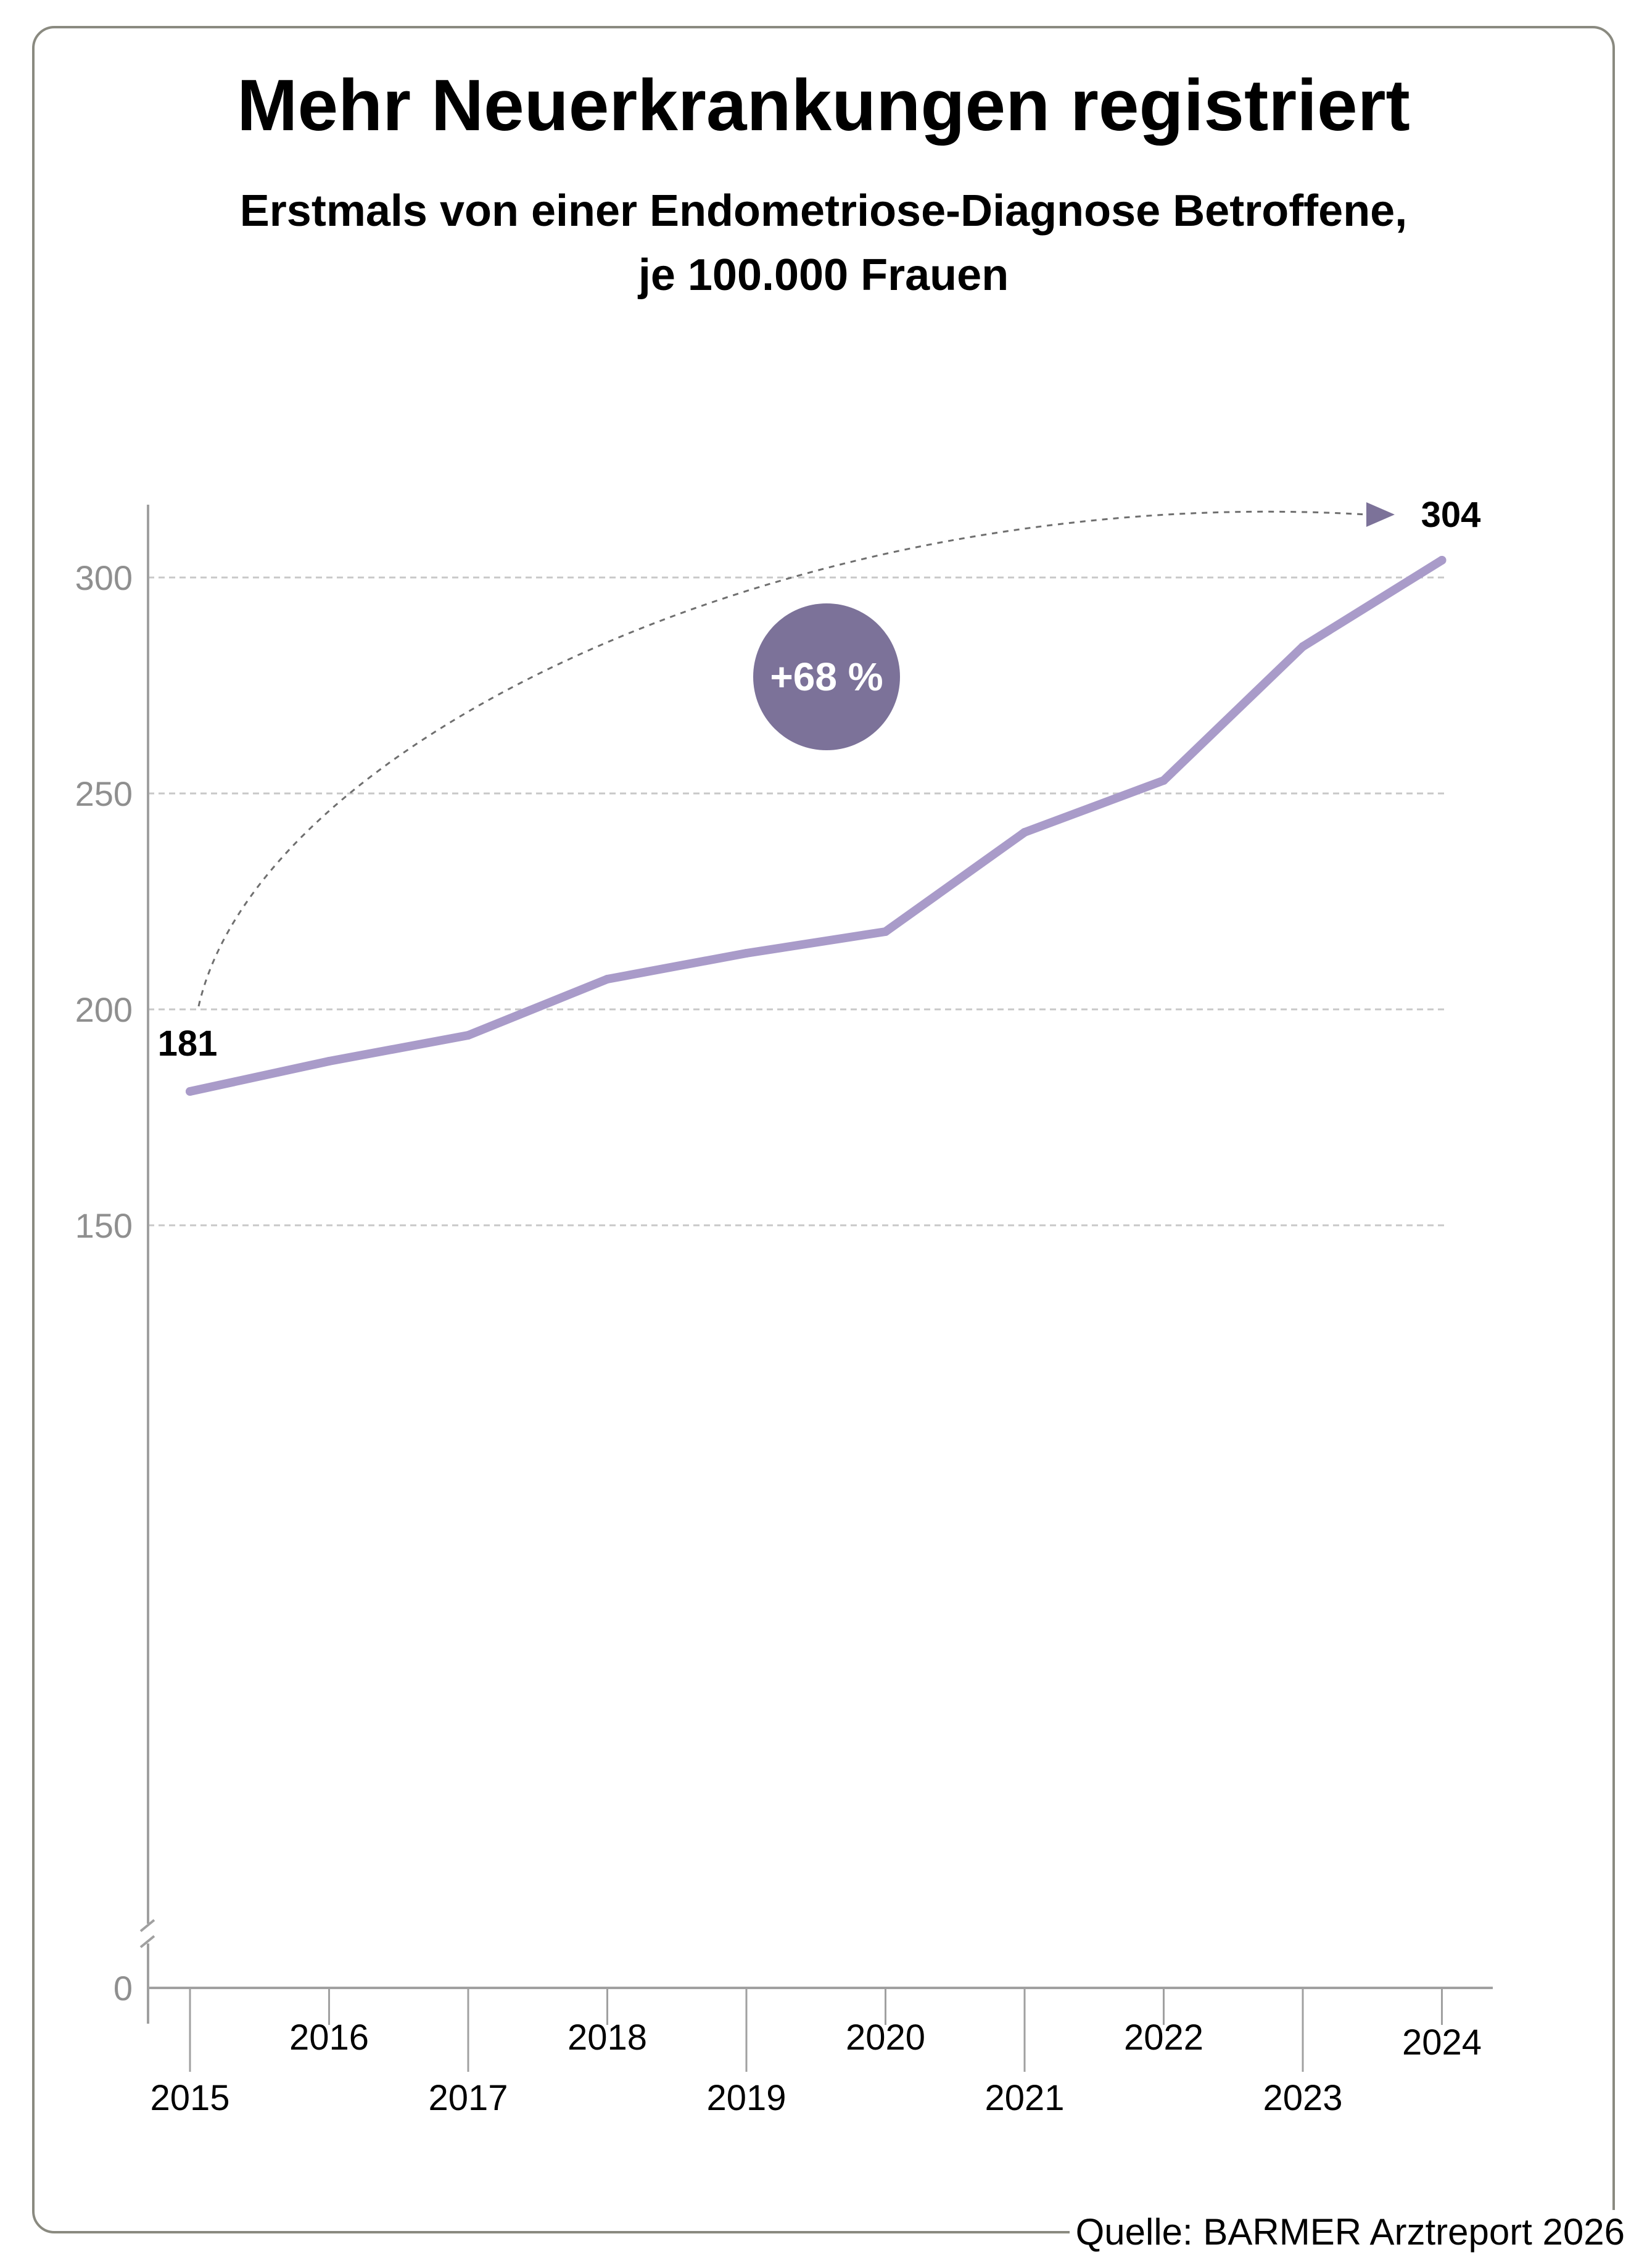 The image size is (1647, 2268). Describe the element at coordinates (1380, 514) in the screenshot. I see `change-arrowhead` at that location.